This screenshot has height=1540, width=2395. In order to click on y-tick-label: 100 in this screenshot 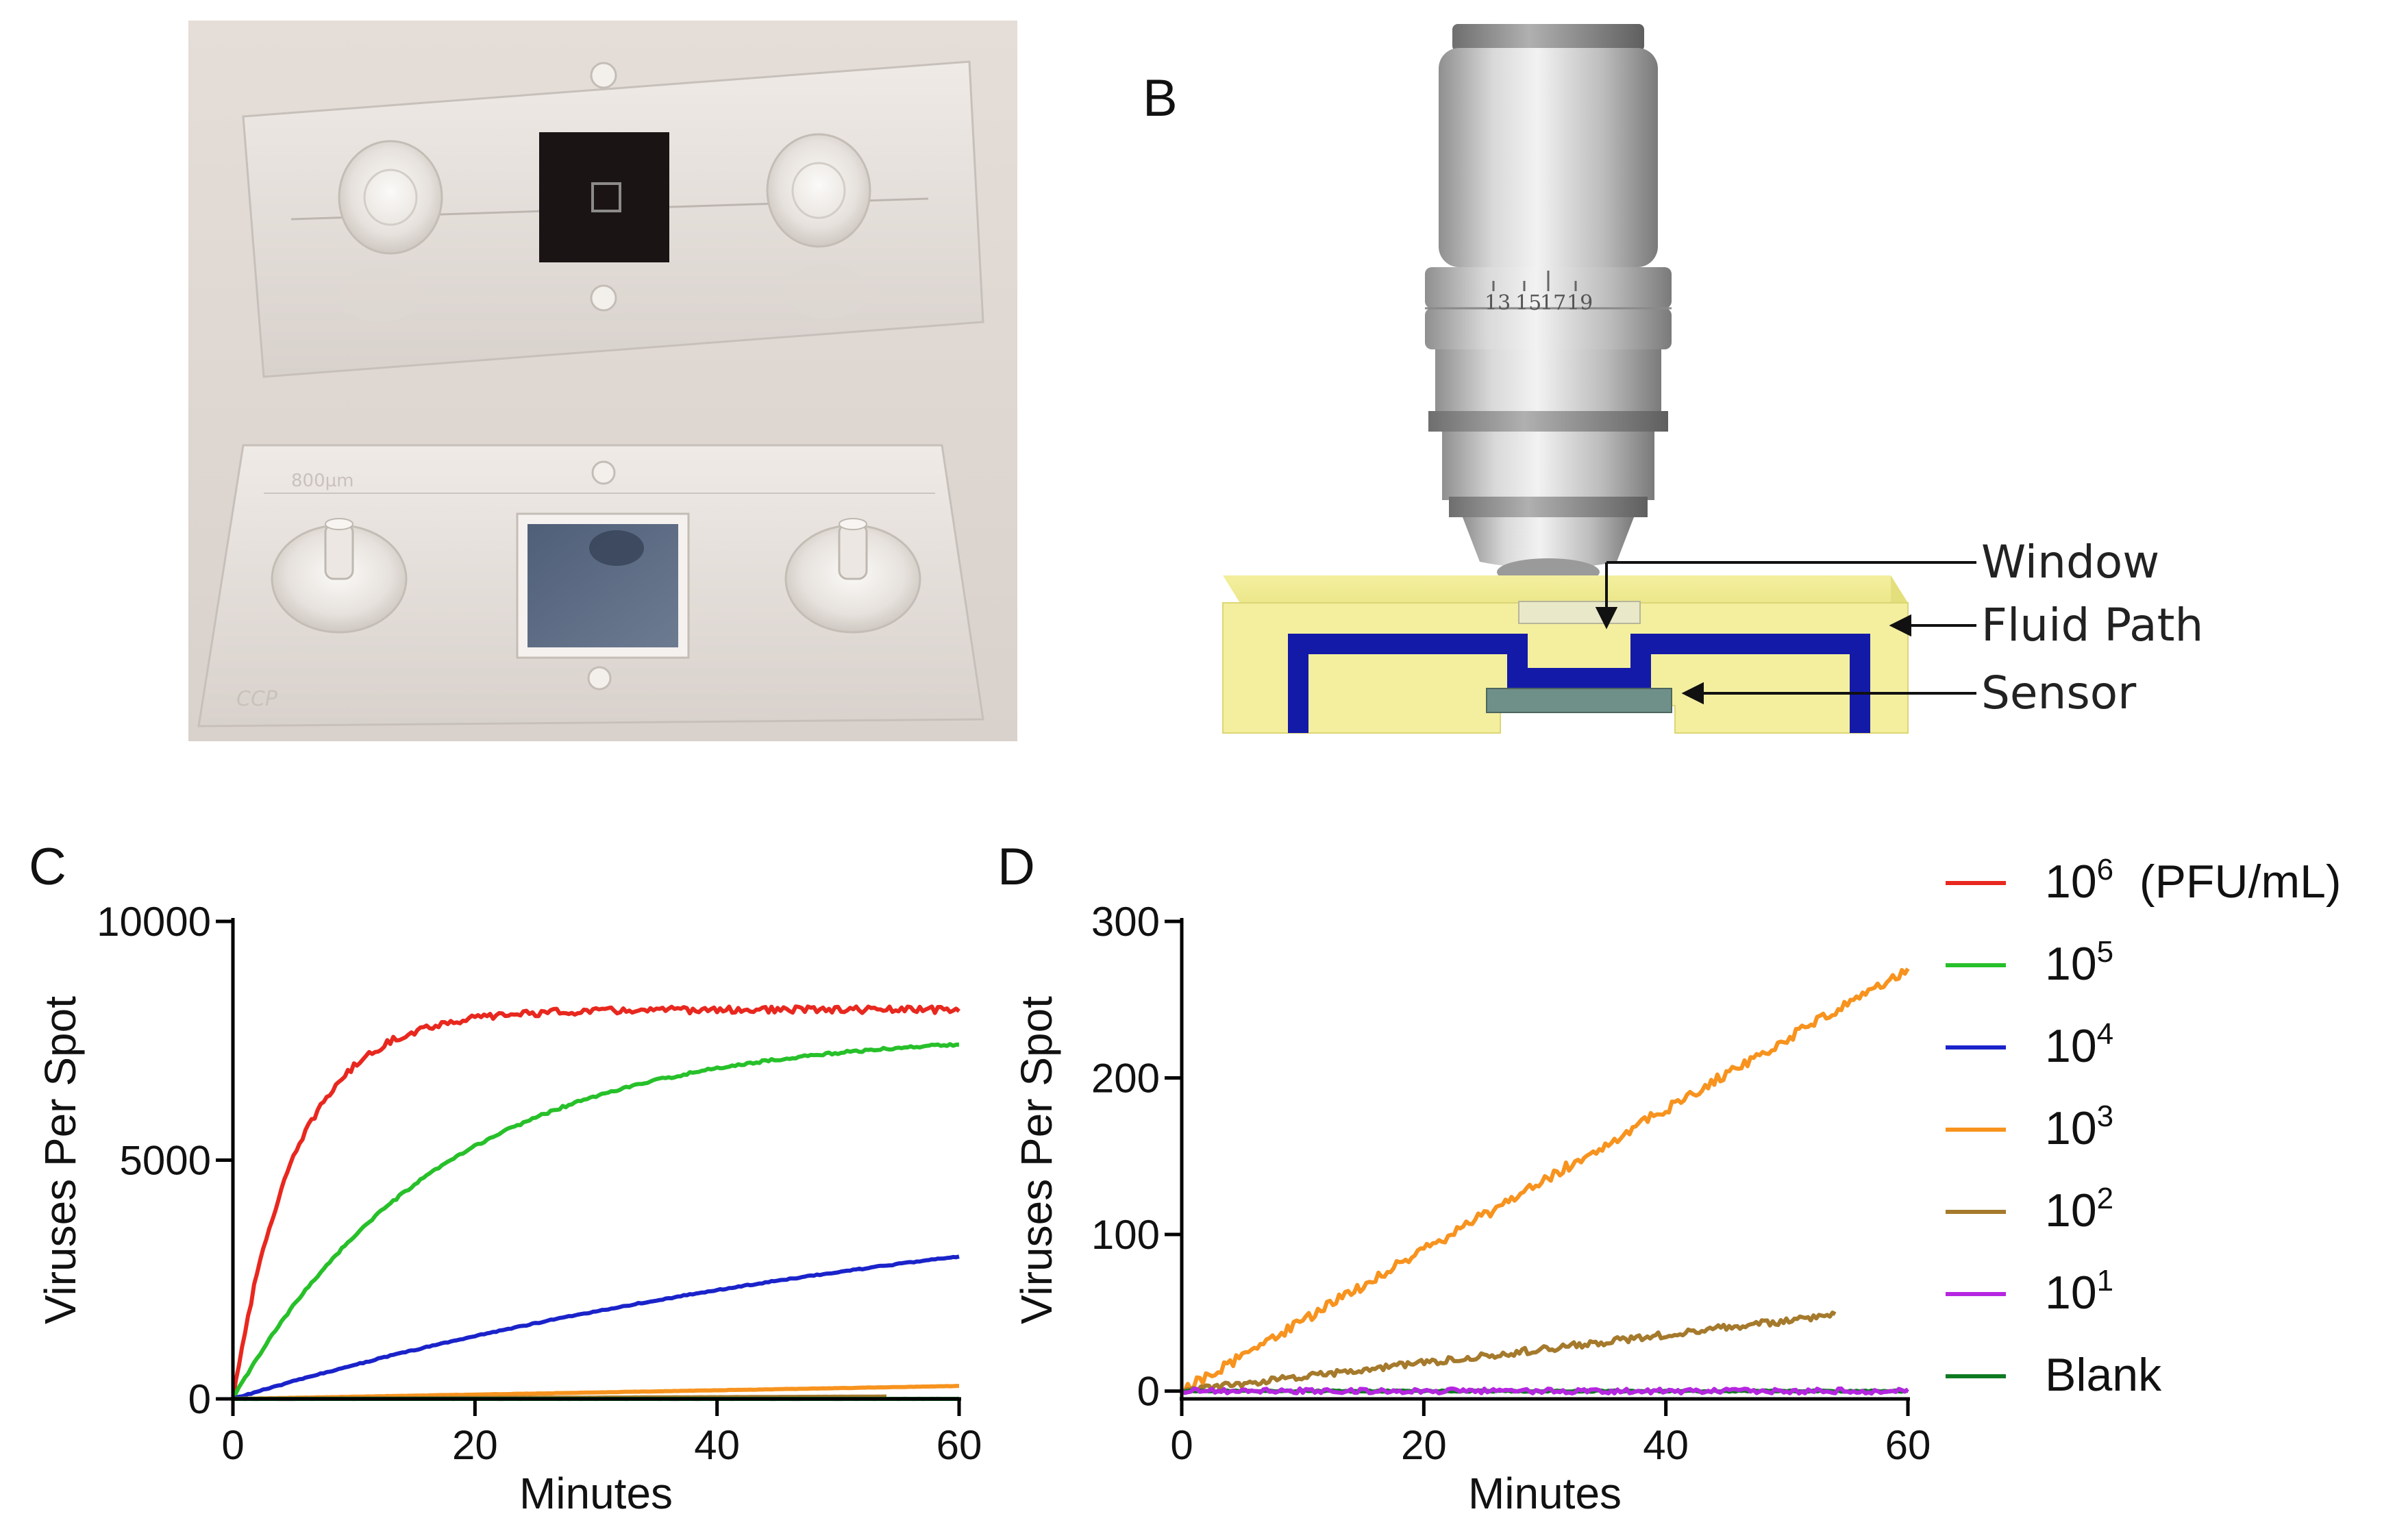, I will do `click(1125, 1235)`.